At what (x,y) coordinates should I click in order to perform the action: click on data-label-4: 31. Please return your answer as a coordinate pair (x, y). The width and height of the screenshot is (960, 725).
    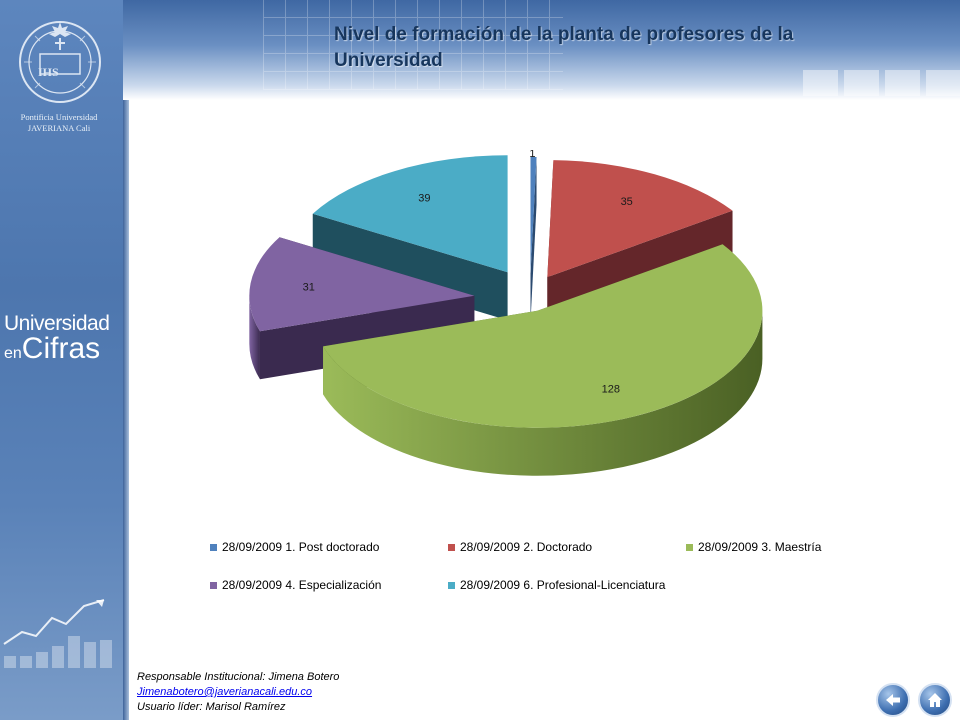
    Looking at the image, I should click on (309, 287).